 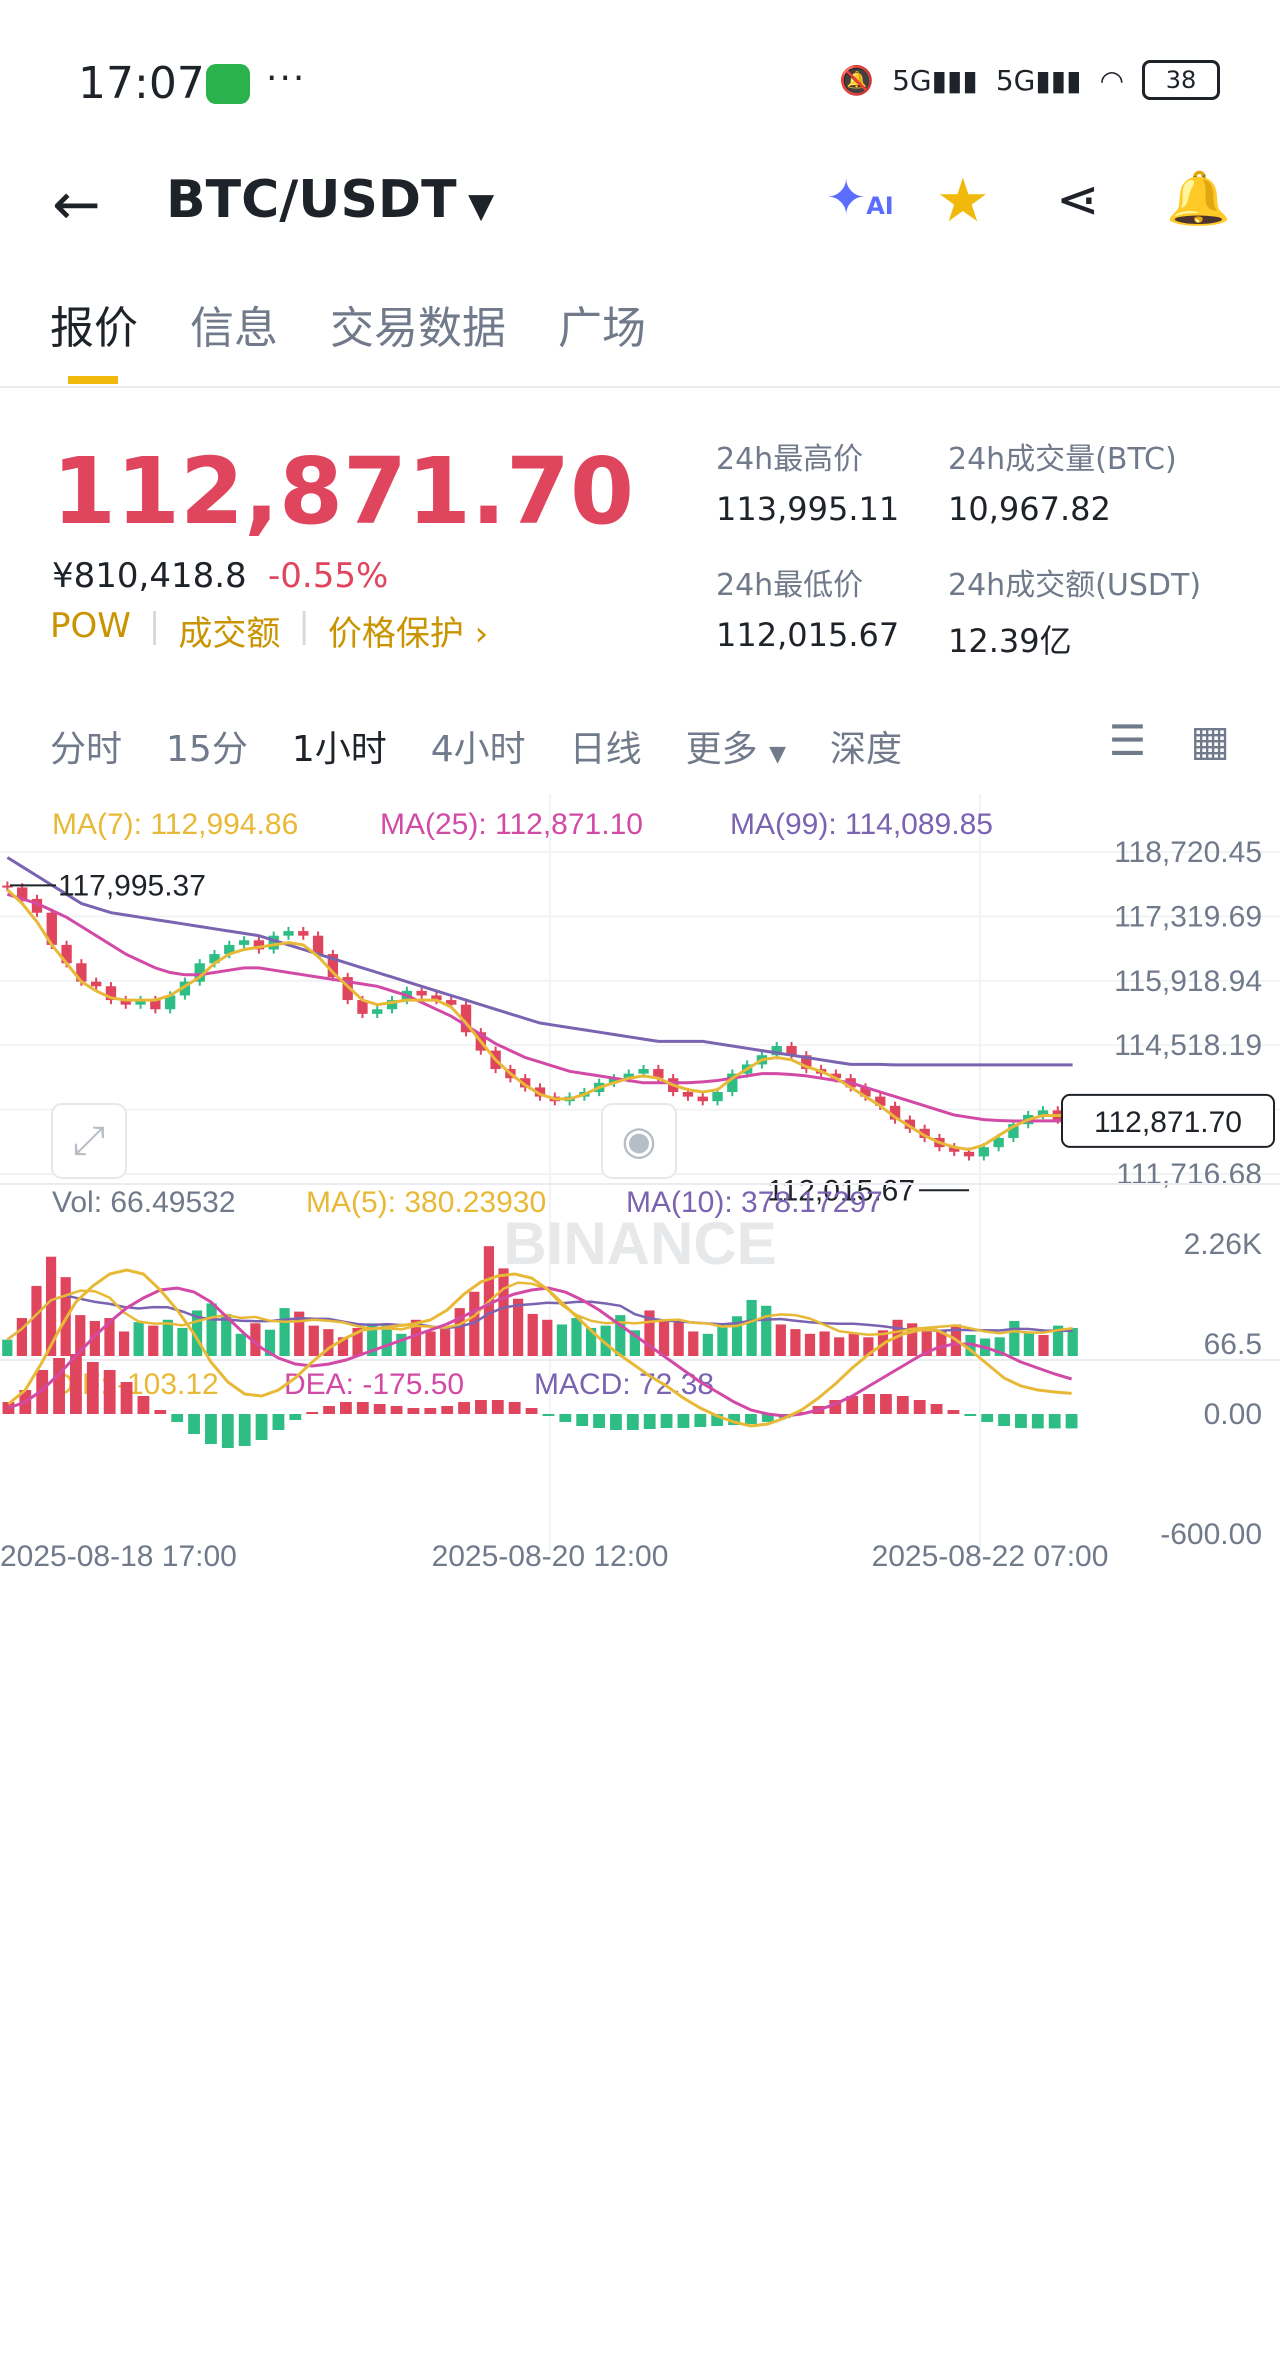 I want to click on back-arrow-icon: ←, so click(x=76, y=204).